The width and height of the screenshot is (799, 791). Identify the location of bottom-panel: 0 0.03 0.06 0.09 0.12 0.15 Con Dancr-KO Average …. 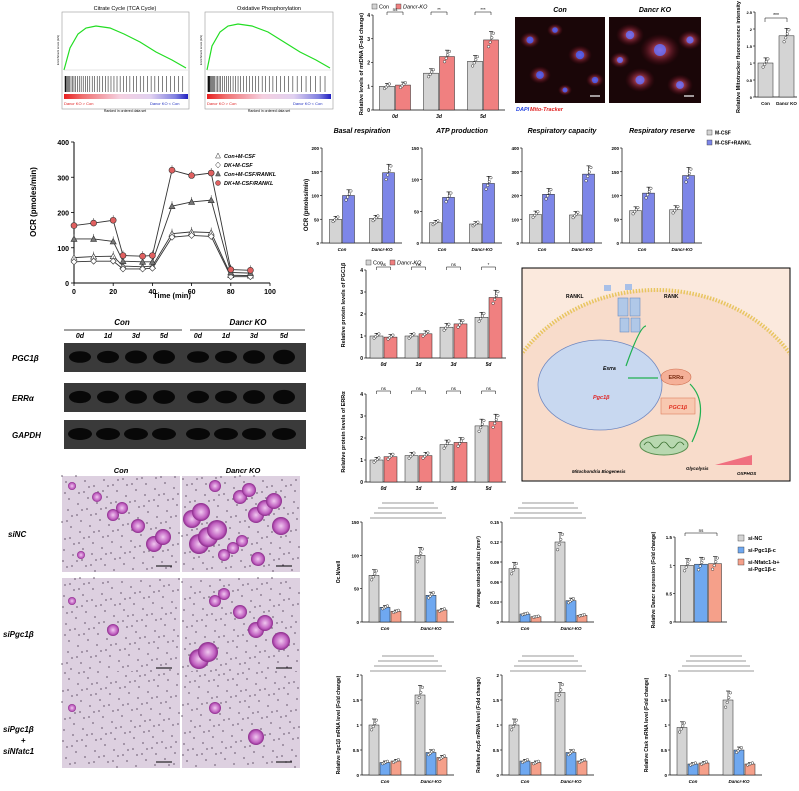
(535, 566).